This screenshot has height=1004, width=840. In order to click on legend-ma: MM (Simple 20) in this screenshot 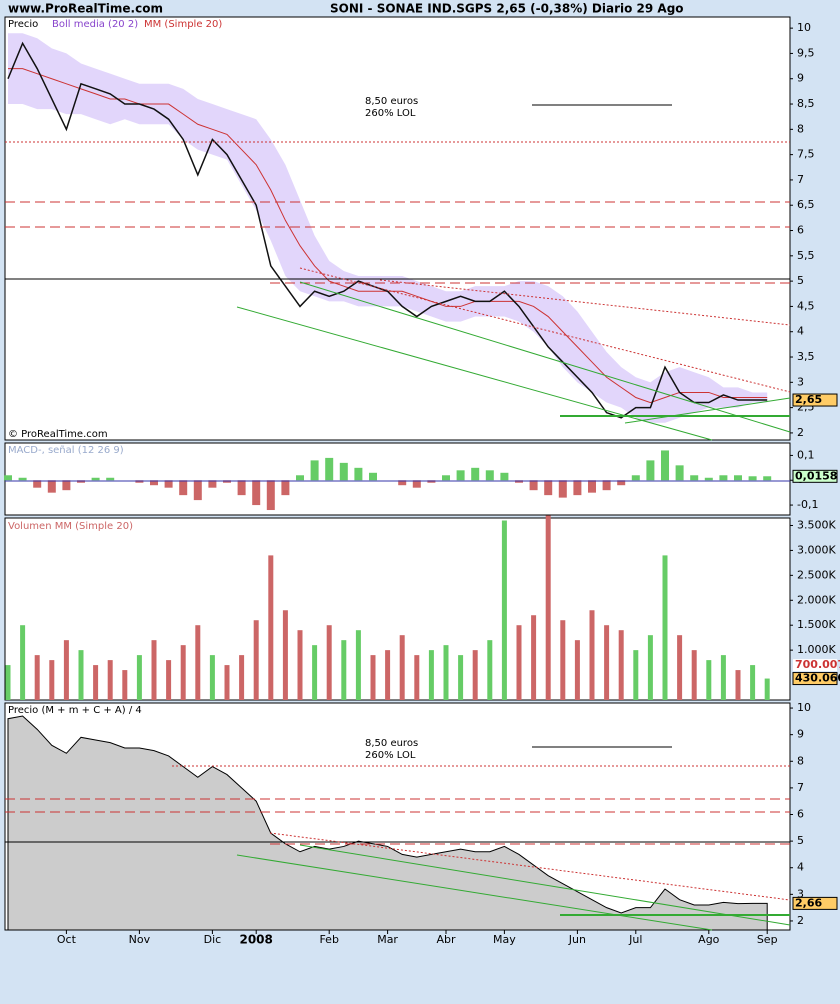, I will do `click(183, 24)`.